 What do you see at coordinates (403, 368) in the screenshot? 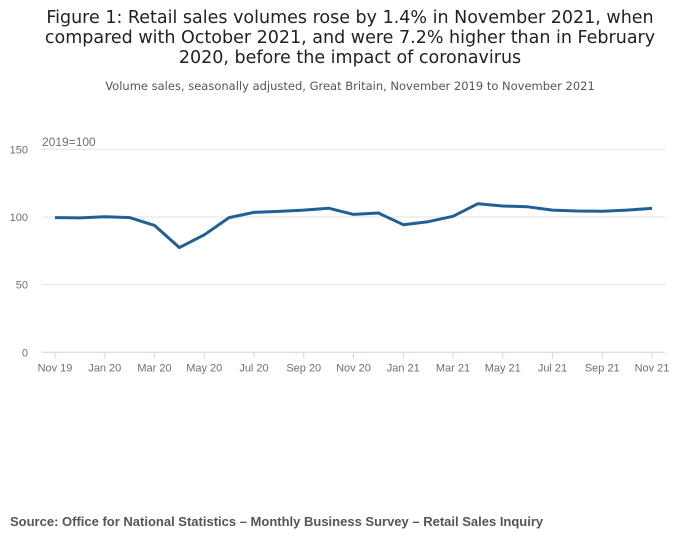
I see `x-tick-label: Jan 21` at bounding box center [403, 368].